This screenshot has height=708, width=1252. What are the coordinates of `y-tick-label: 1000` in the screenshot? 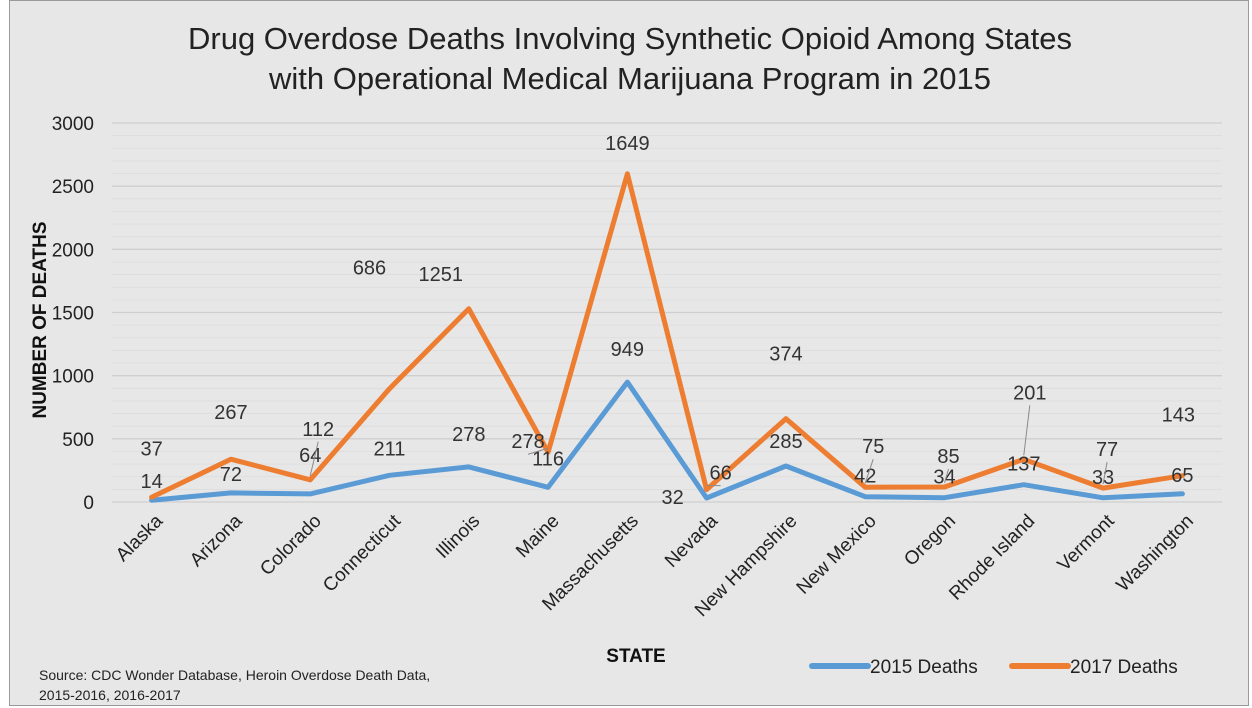 It's located at (73, 377).